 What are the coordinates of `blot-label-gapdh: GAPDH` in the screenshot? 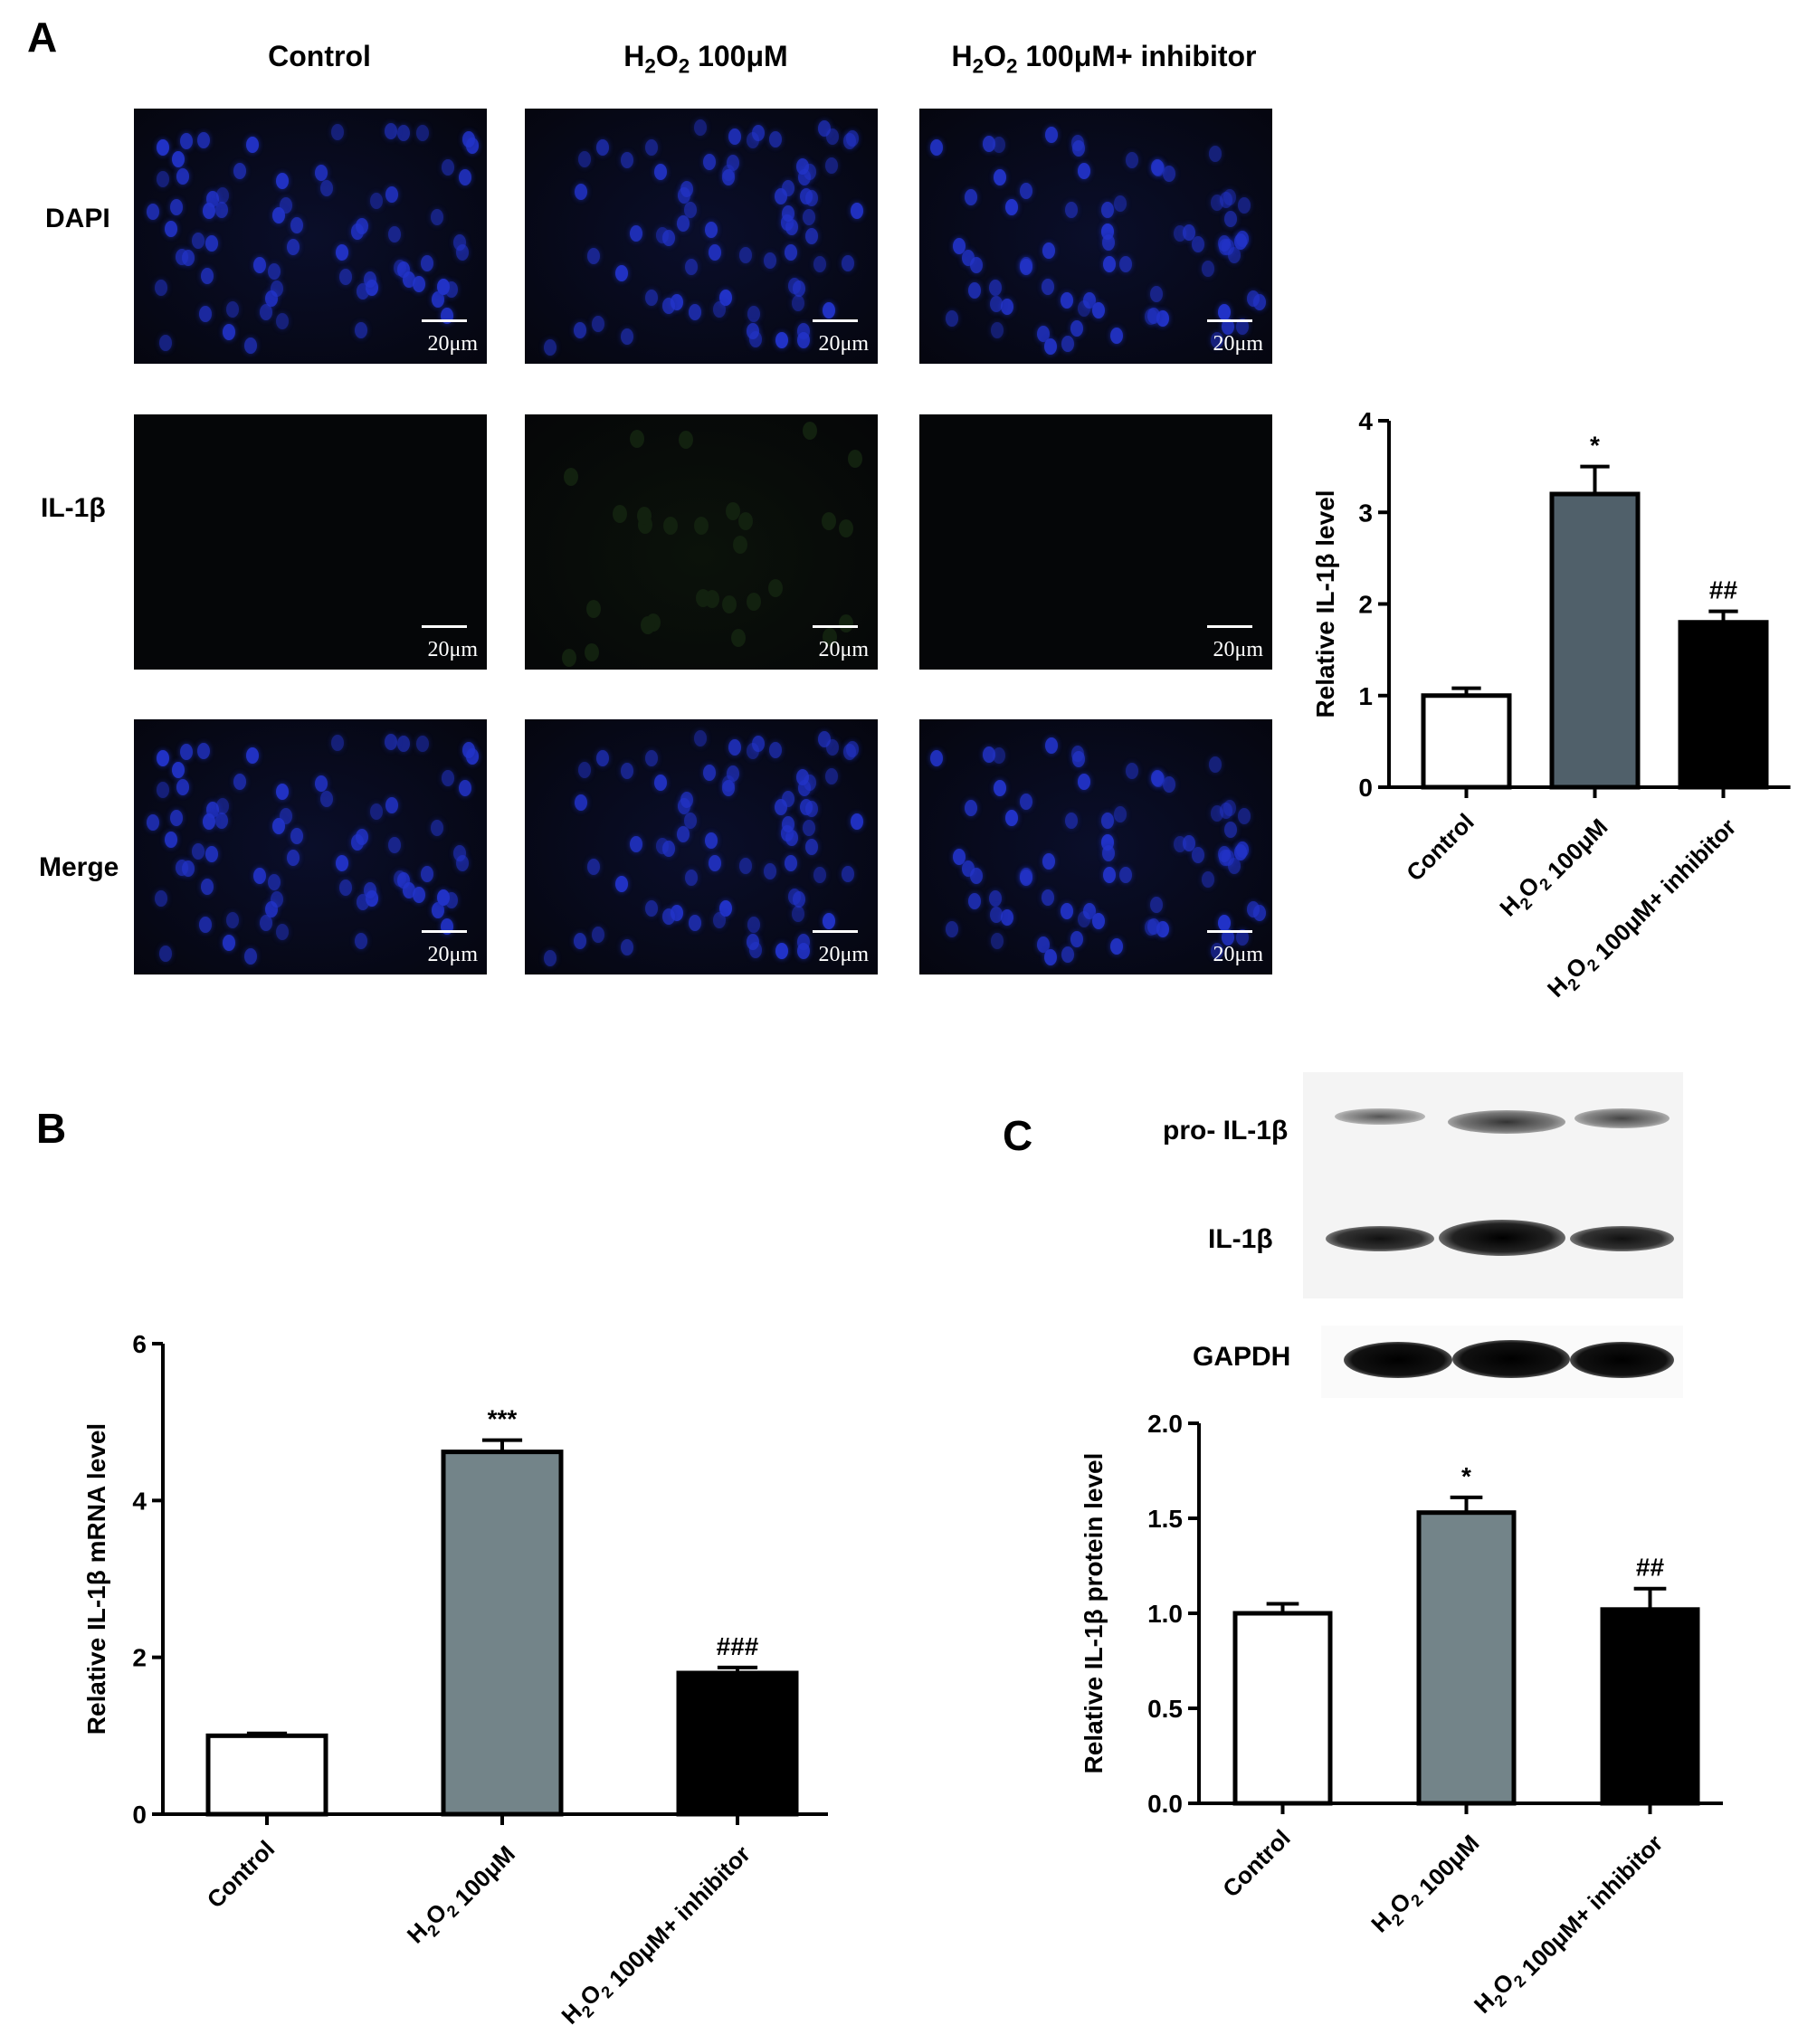 It's located at (1242, 1357).